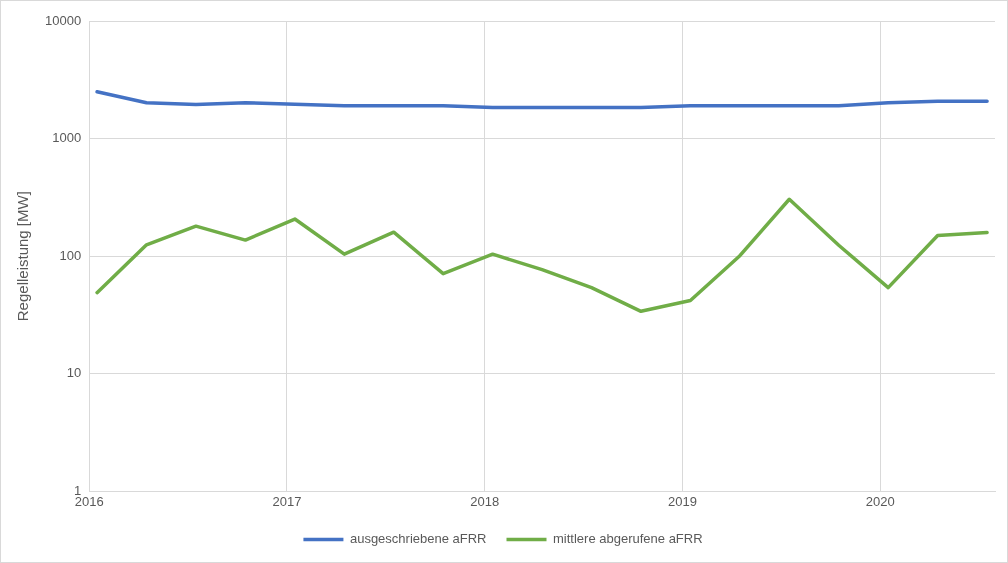  I want to click on x-tick-label: 2017, so click(287, 501).